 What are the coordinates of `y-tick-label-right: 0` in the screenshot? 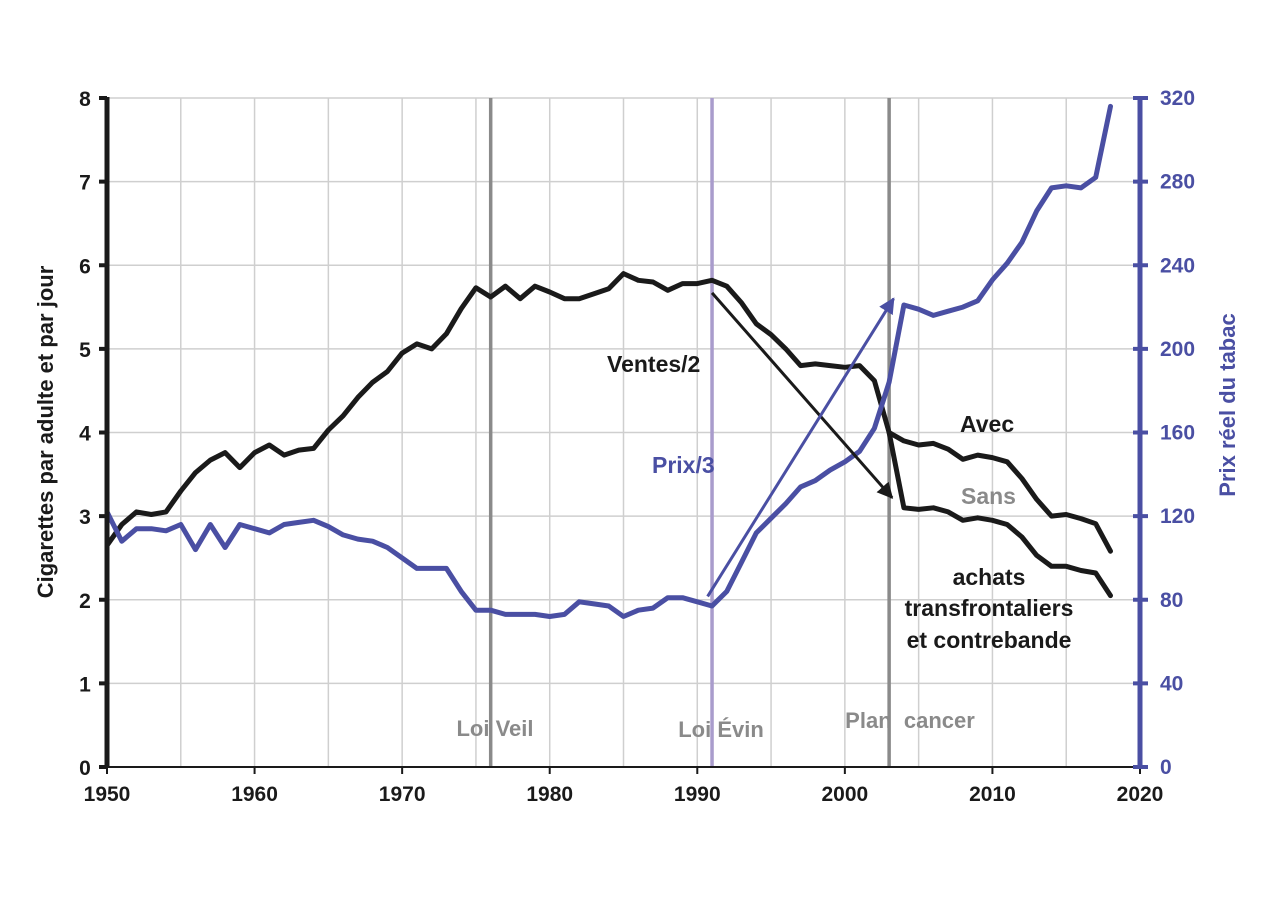 It's located at (1166, 767).